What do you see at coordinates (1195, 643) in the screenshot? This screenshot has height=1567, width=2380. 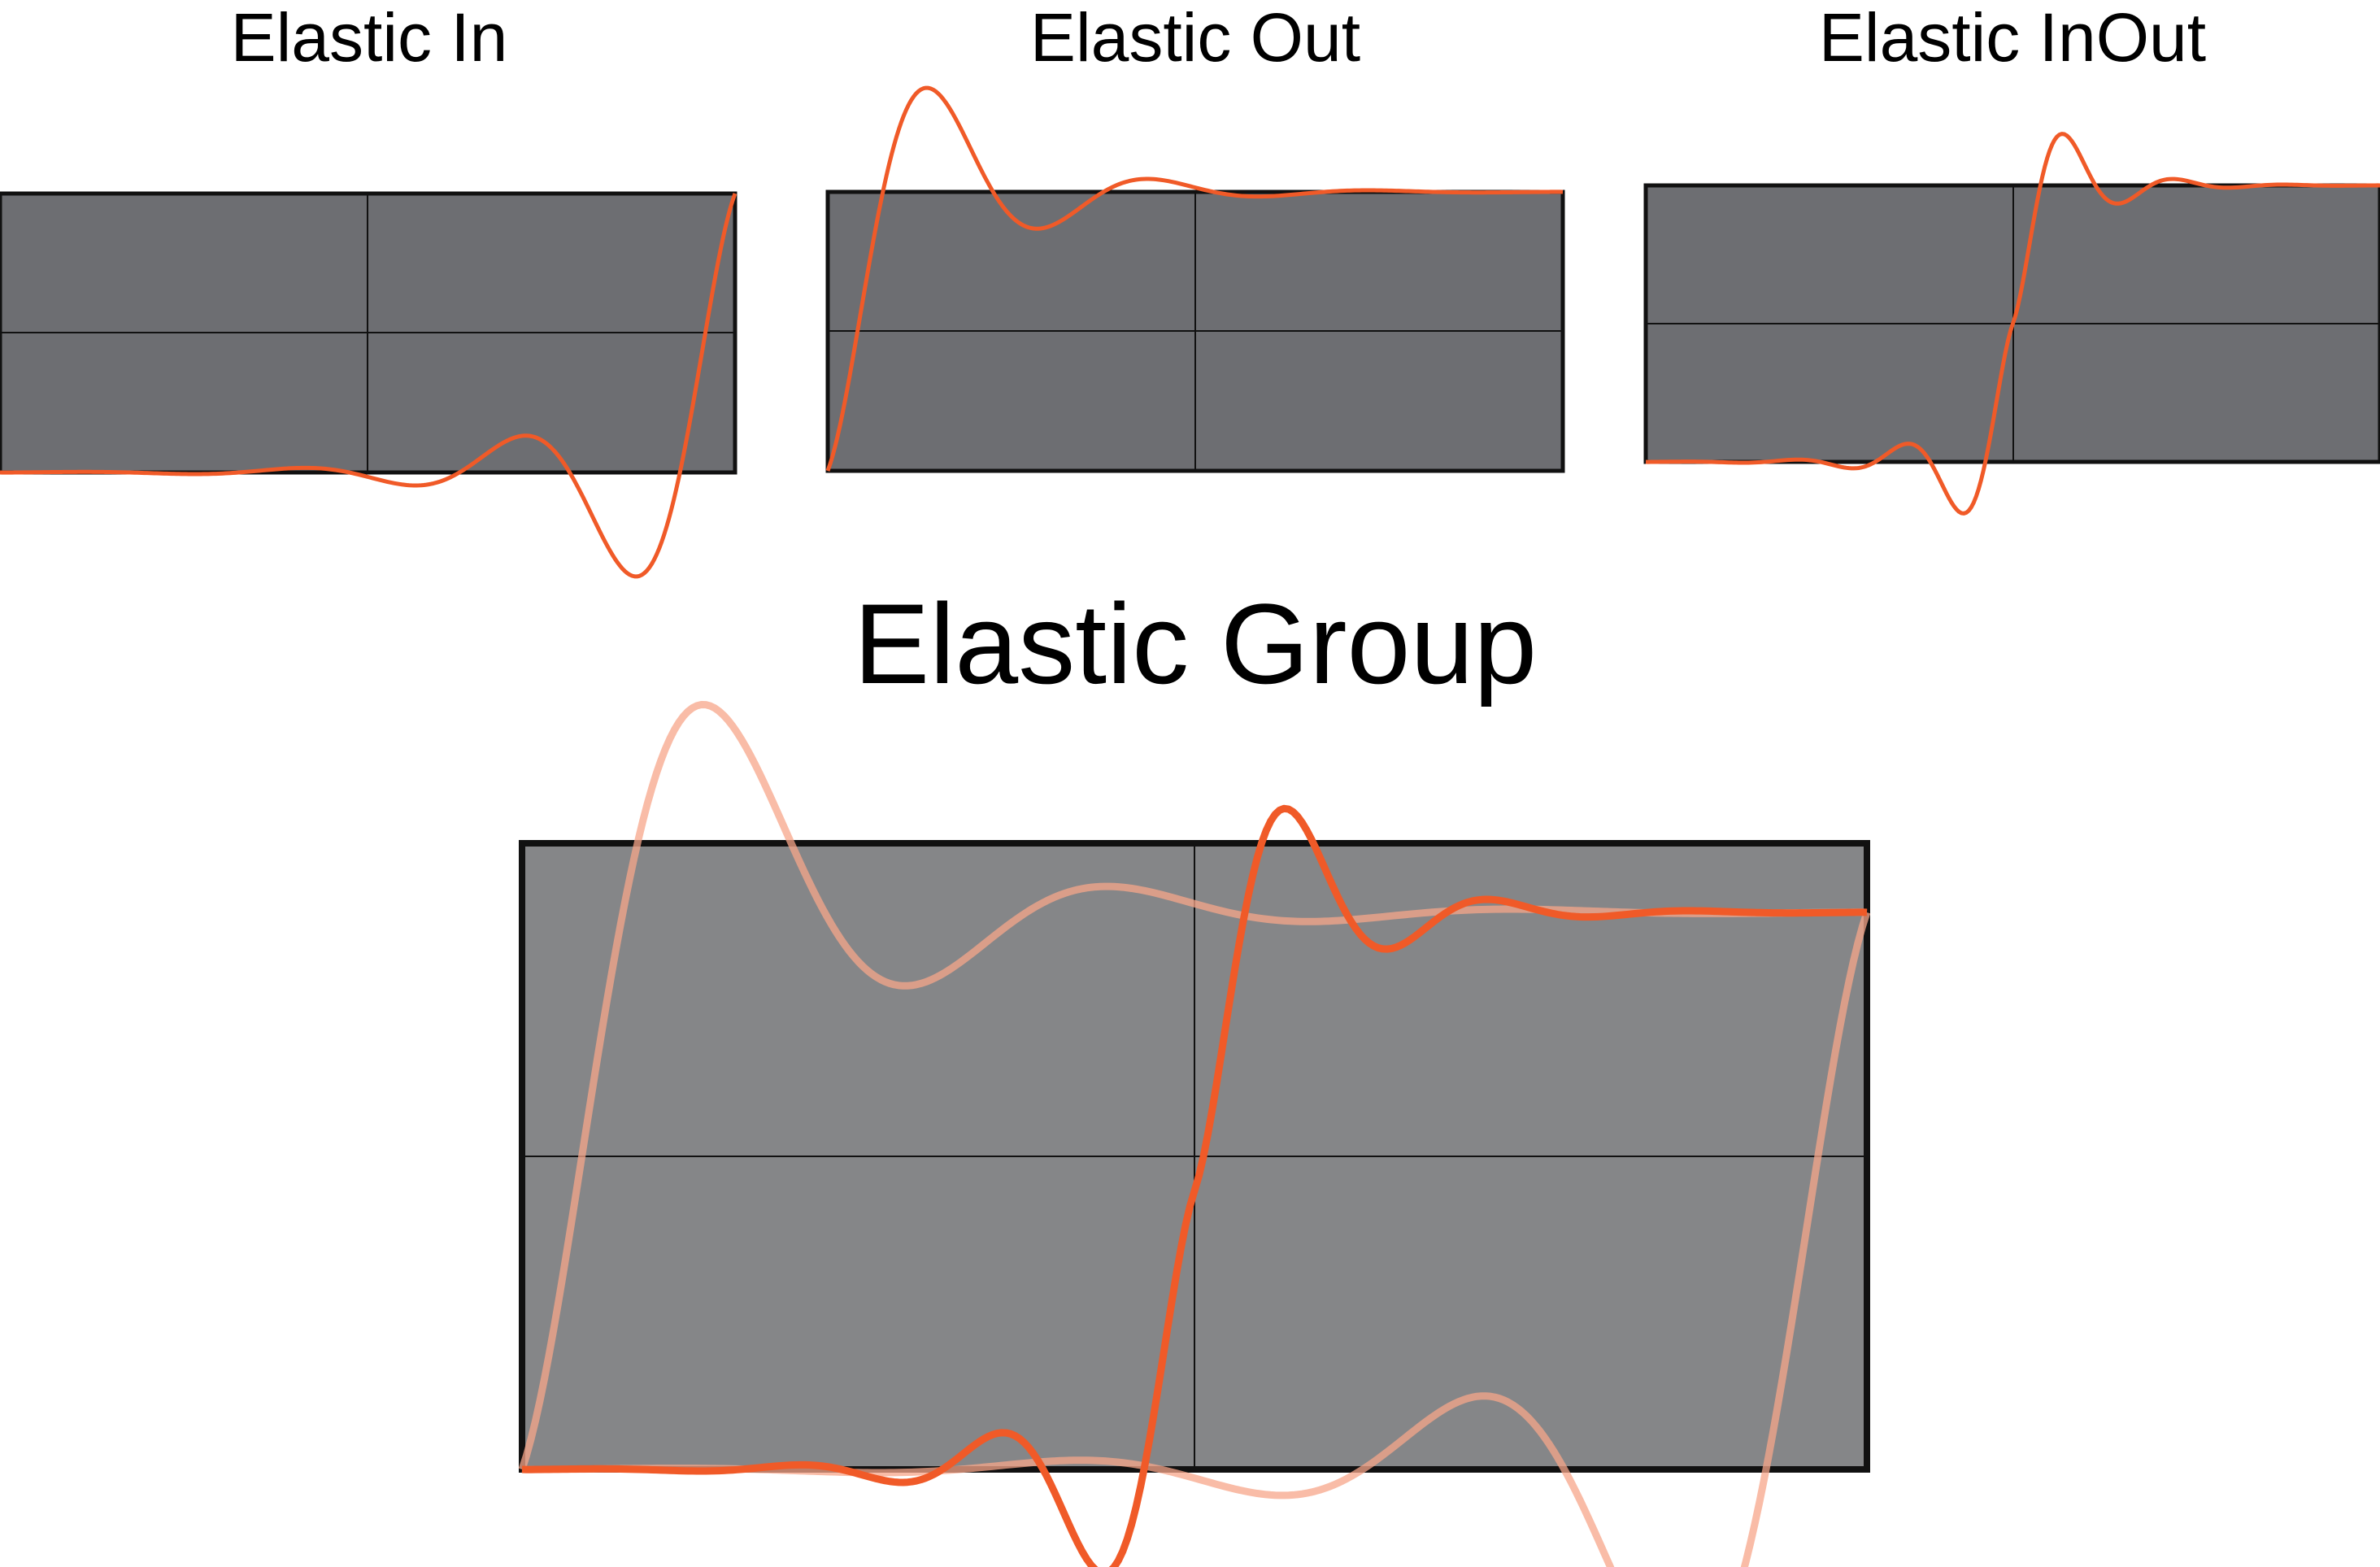 I see `title-elastic-group: Elastic Group` at bounding box center [1195, 643].